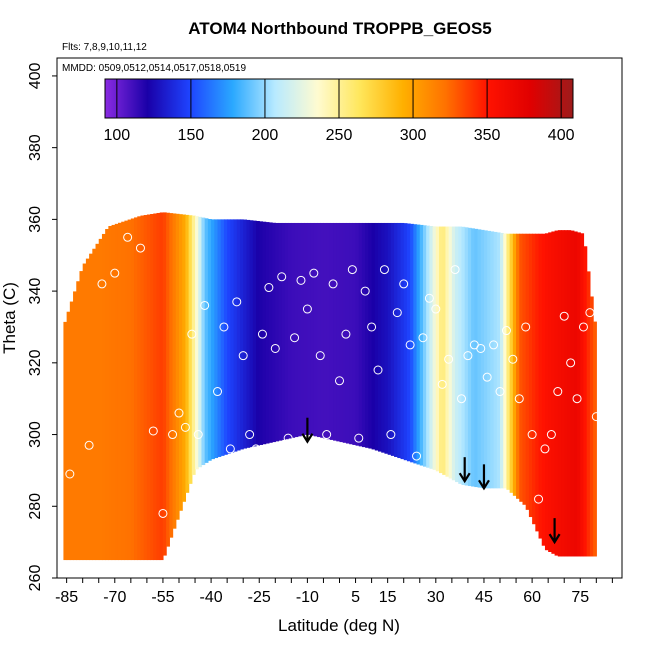 The image size is (650, 650). I want to click on y-tick-label: 400, so click(35, 75).